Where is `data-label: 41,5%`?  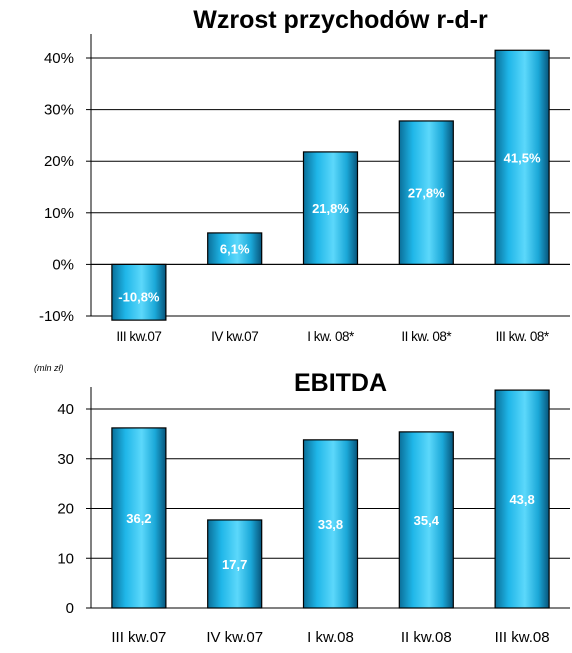
data-label: 41,5% is located at coordinates (522, 157).